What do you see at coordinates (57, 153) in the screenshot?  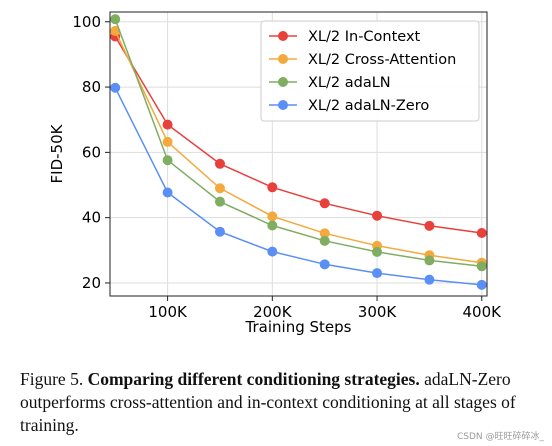 I see `y-axis-label: FID-50K` at bounding box center [57, 153].